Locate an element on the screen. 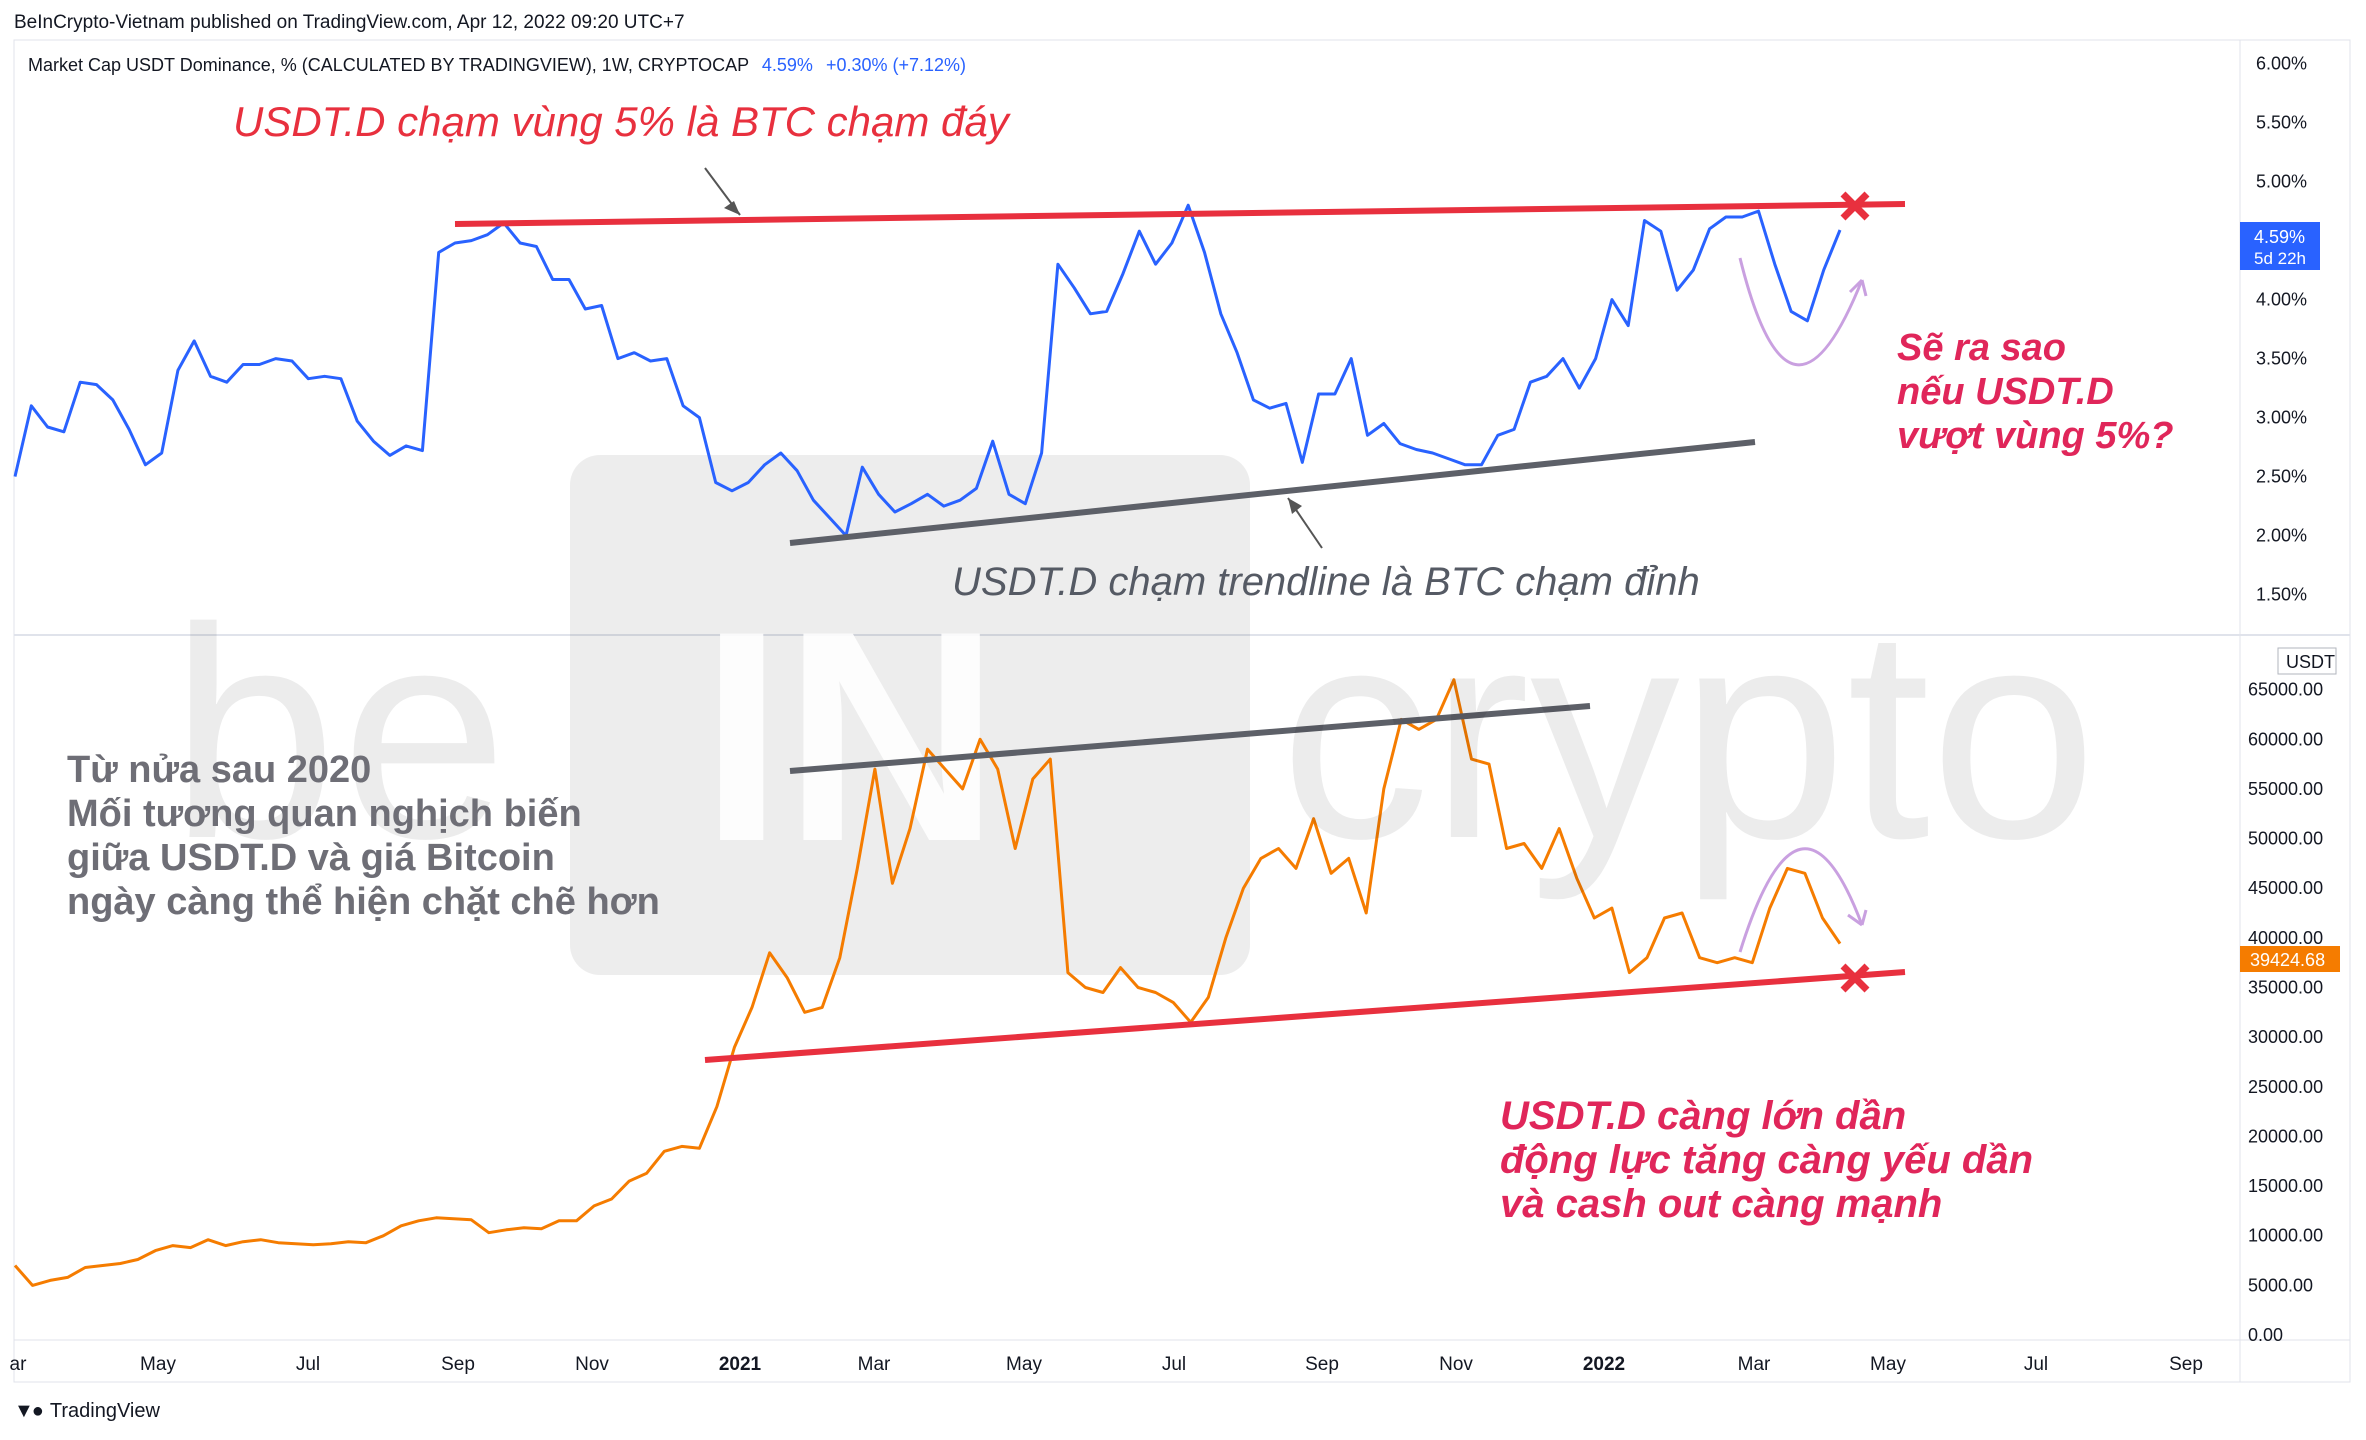 This screenshot has height=1440, width=2366. bottom-axis-tick: 25000.00 is located at coordinates (2285, 1087).